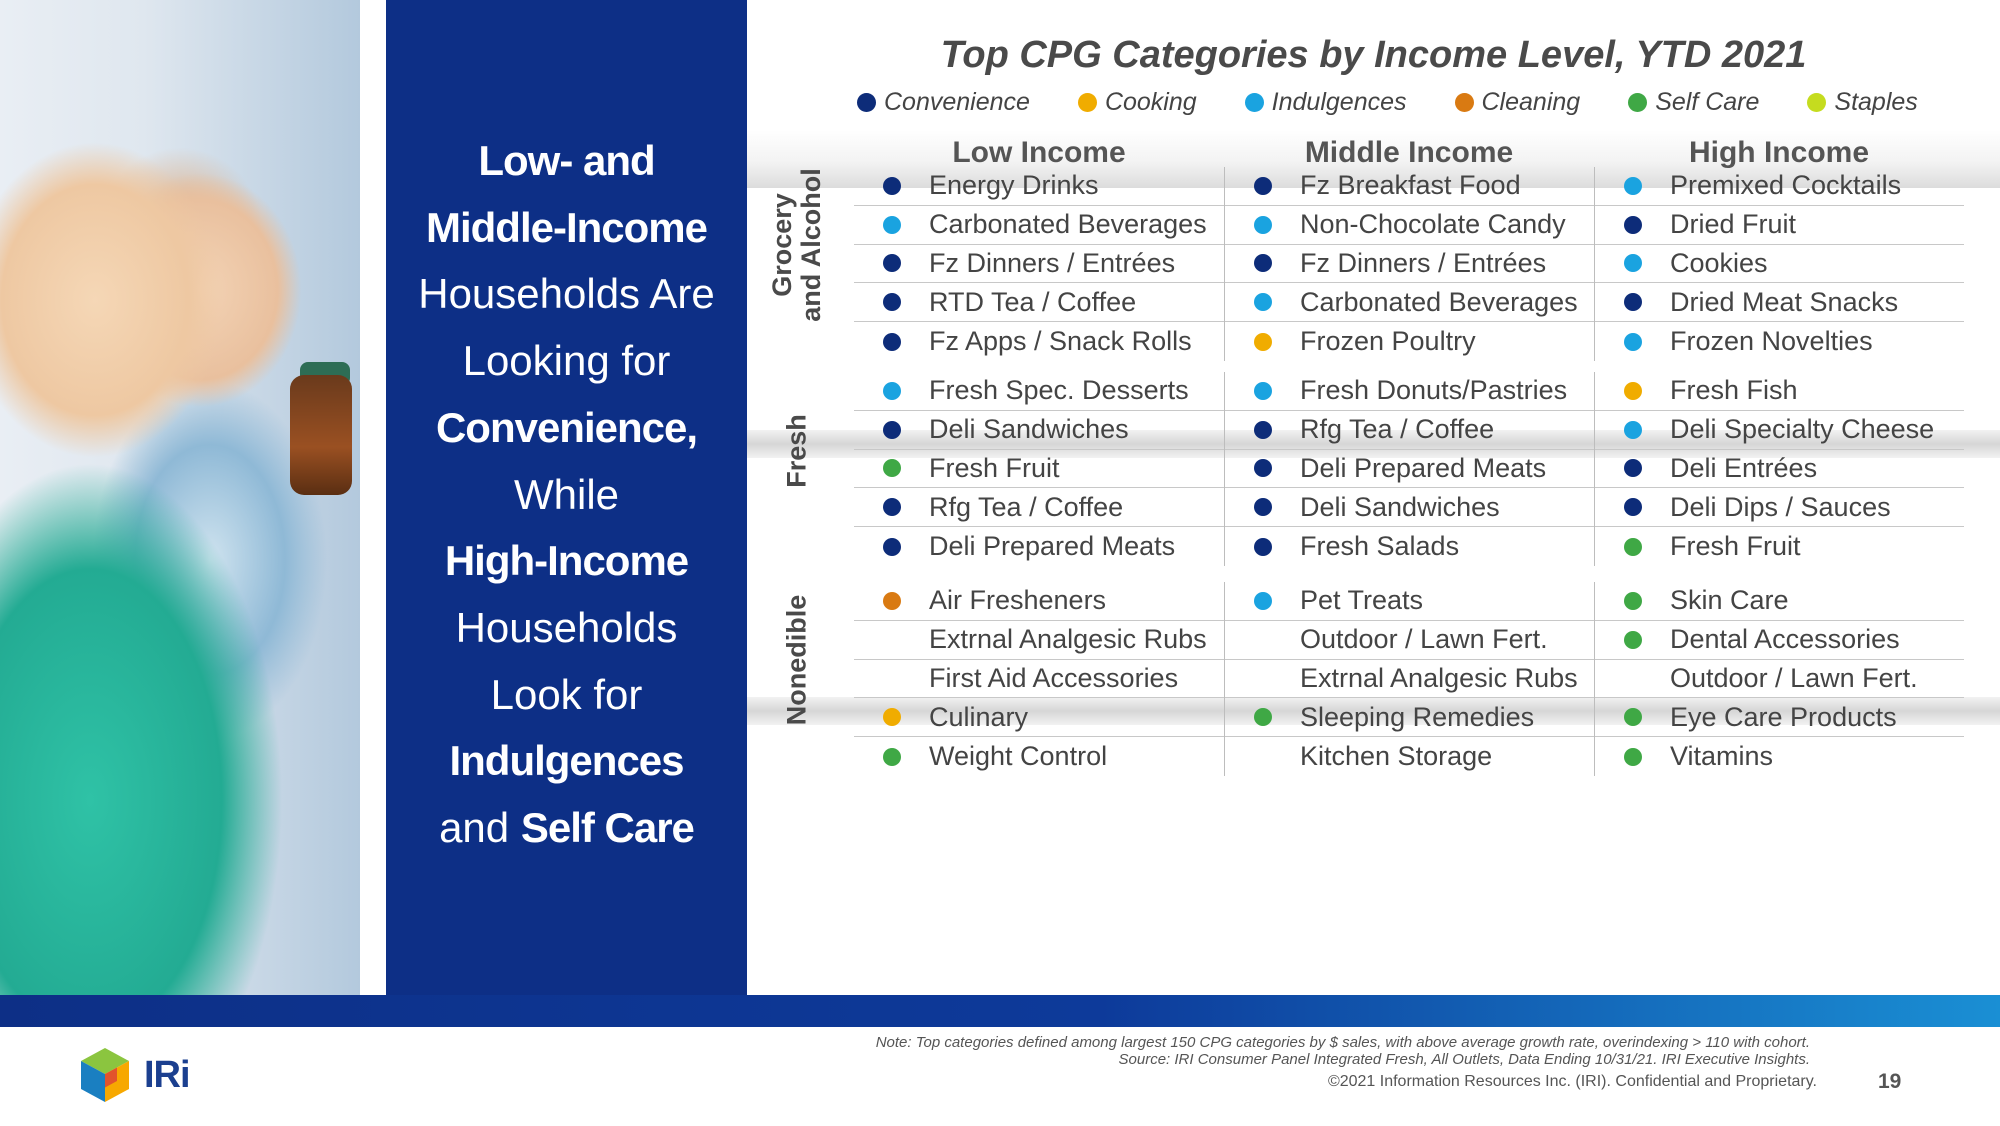 This screenshot has height=1126, width=2000. What do you see at coordinates (1780, 506) in the screenshot?
I see `category-name: Deli Dips / Sauces` at bounding box center [1780, 506].